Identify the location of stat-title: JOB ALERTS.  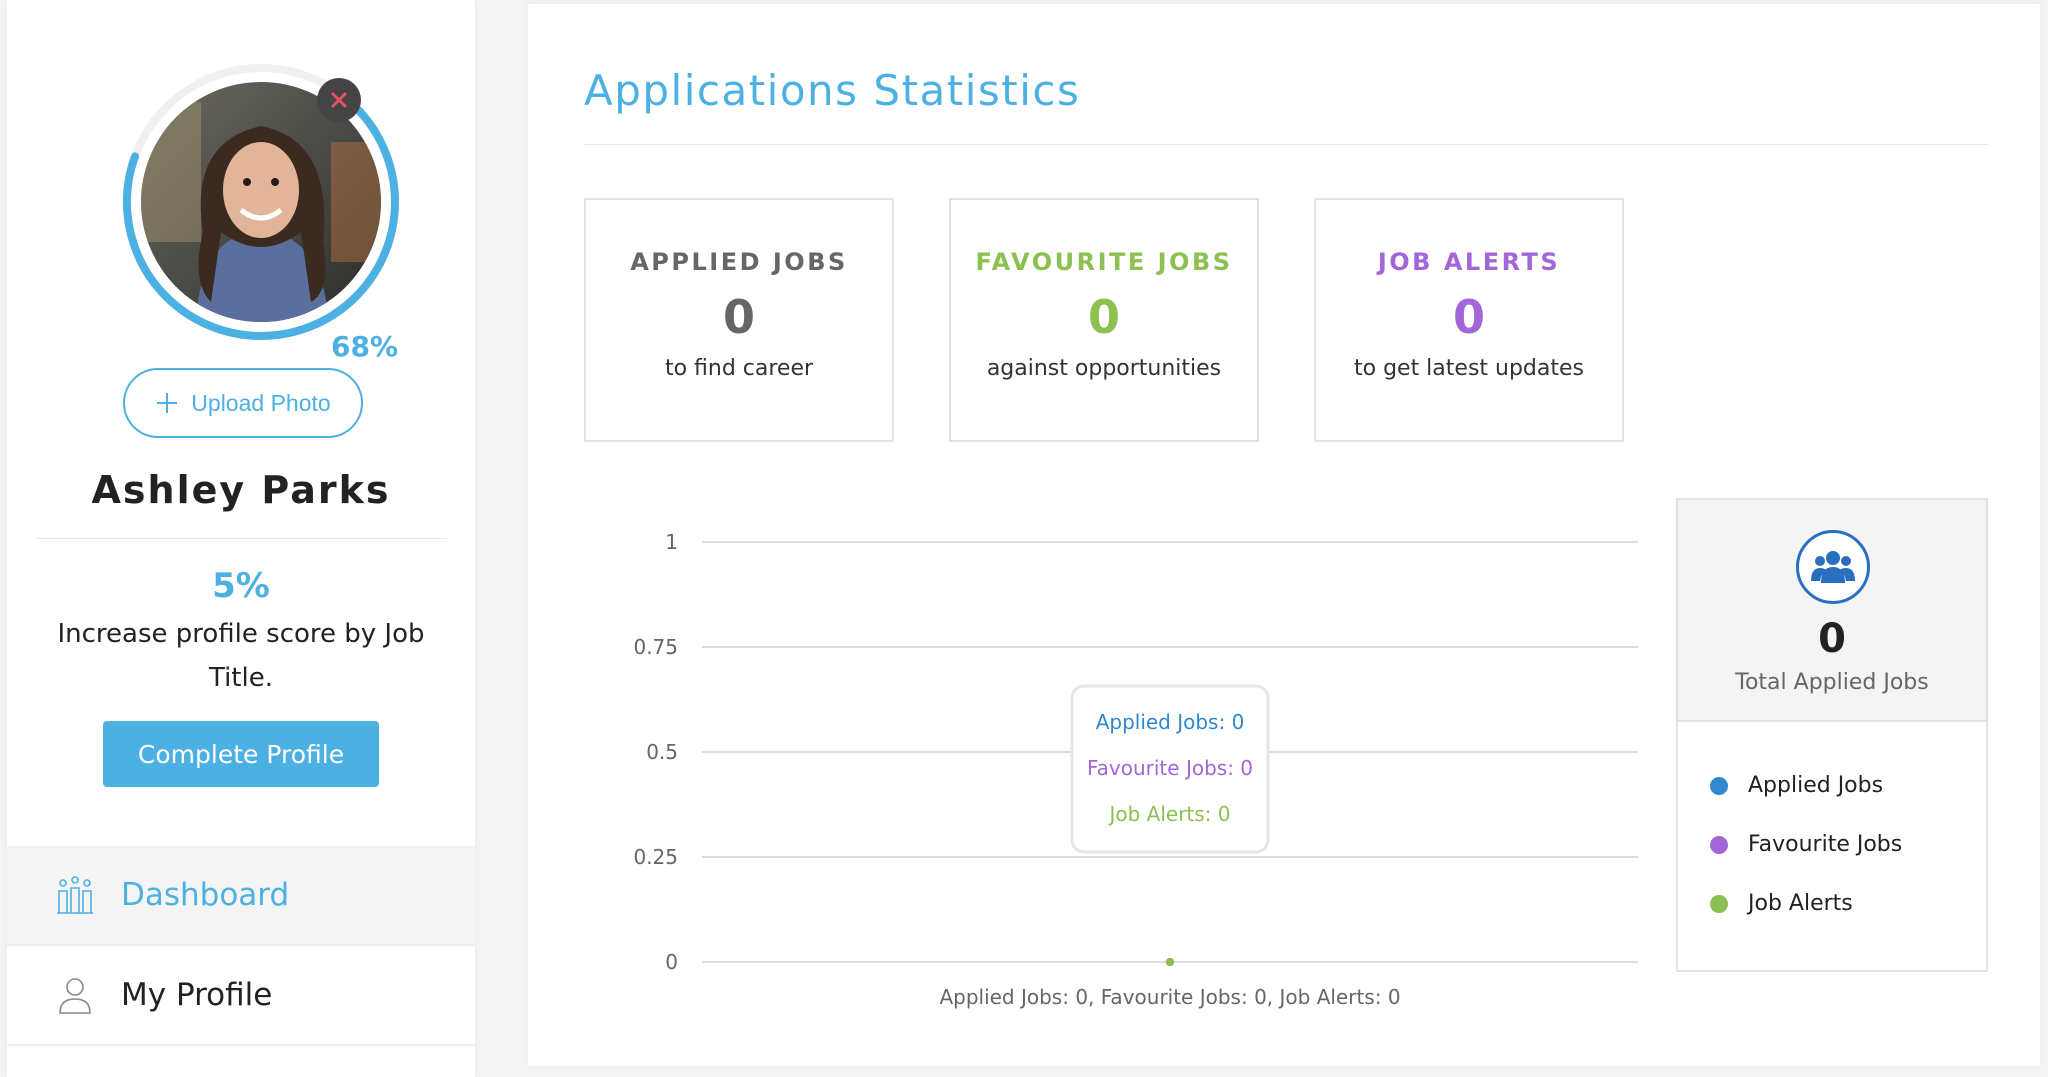
(1469, 262).